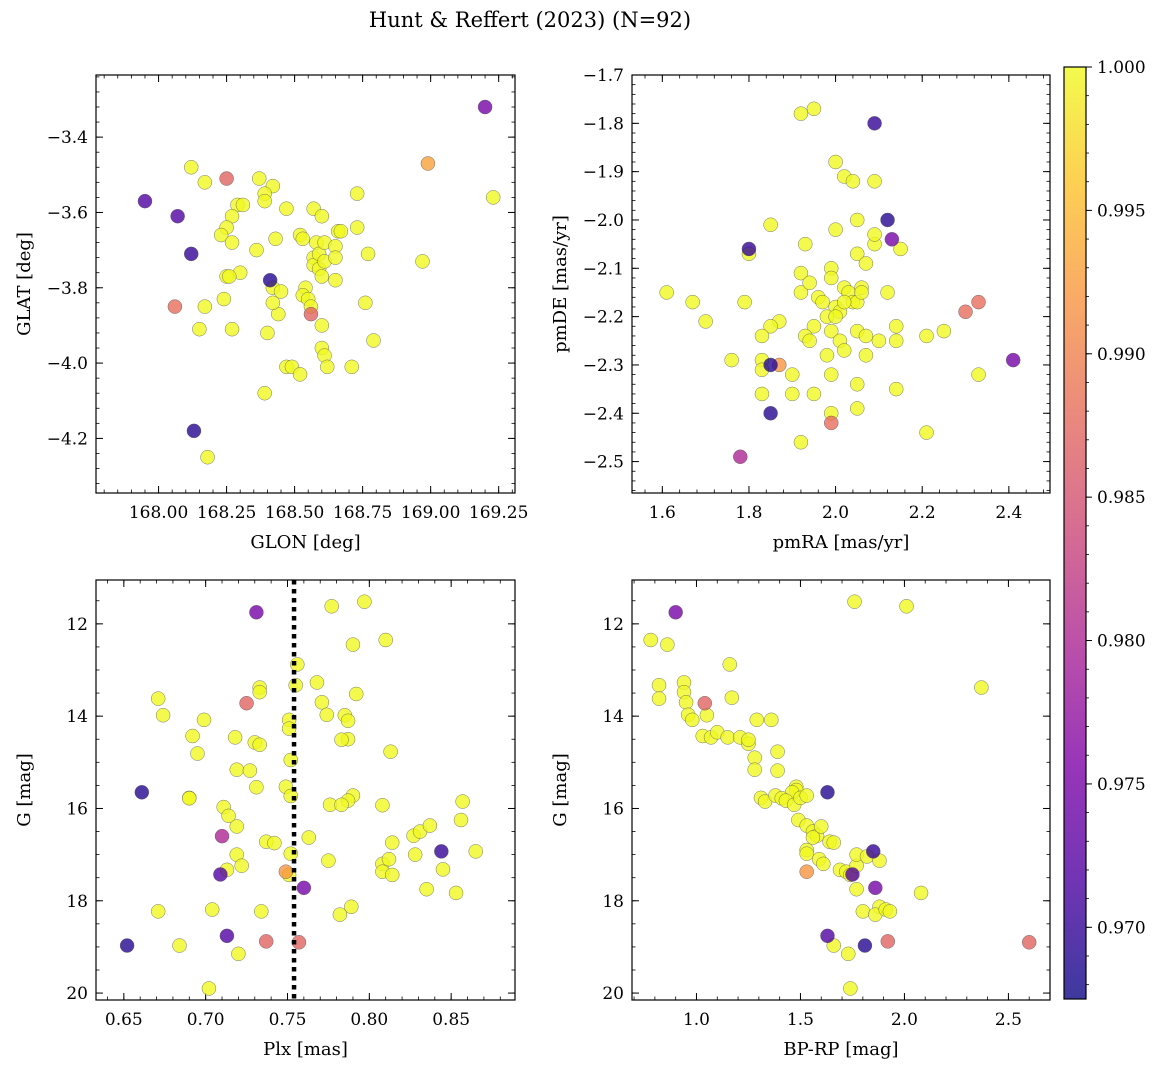  Describe the element at coordinates (603, 173) in the screenshot. I see `y-tick-label: −1.9` at that location.